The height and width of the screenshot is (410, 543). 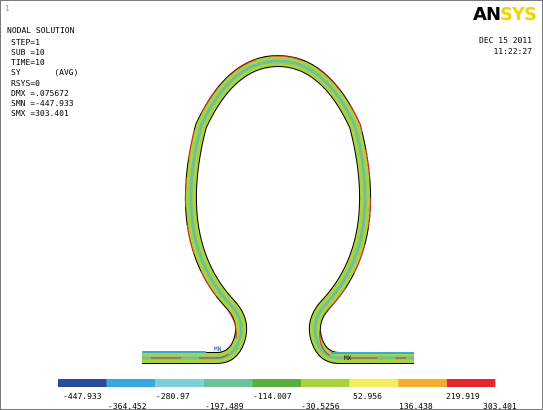 What do you see at coordinates (28, 52) in the screenshot?
I see `info-sub: SUB =10` at bounding box center [28, 52].